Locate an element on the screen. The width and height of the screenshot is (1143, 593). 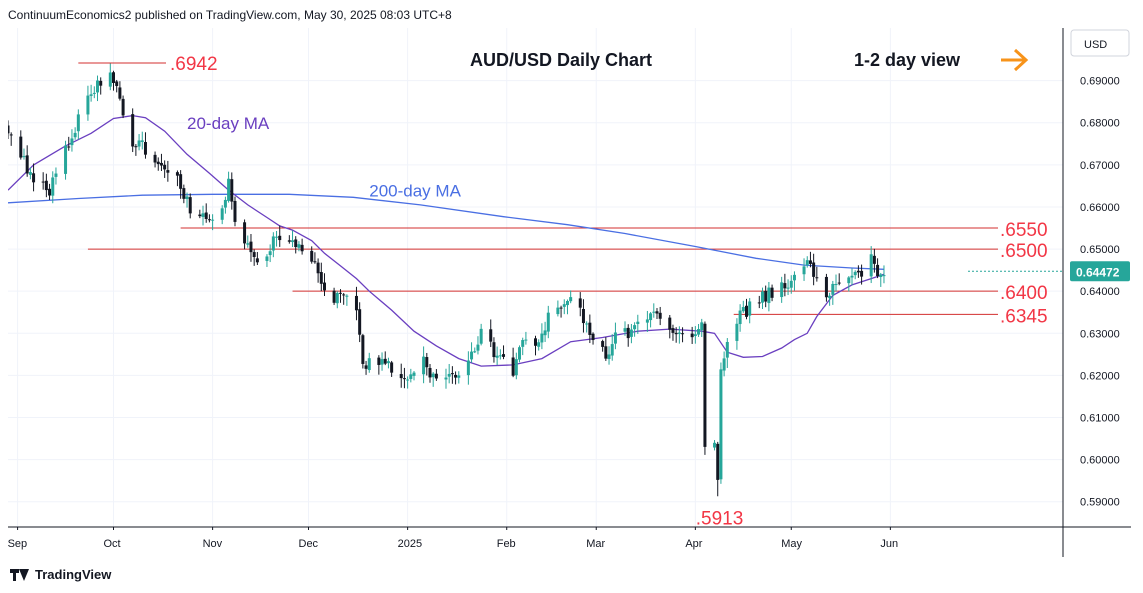
last-price-bg is located at coordinates (1100, 271).